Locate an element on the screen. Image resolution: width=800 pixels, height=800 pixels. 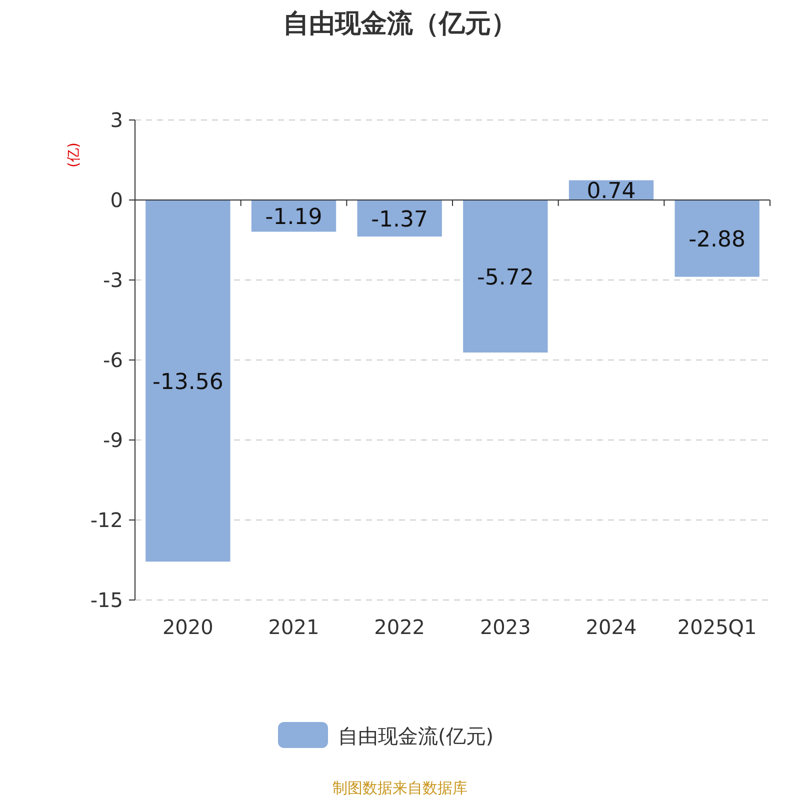
y-tick-label: -6 is located at coordinates (113, 360).